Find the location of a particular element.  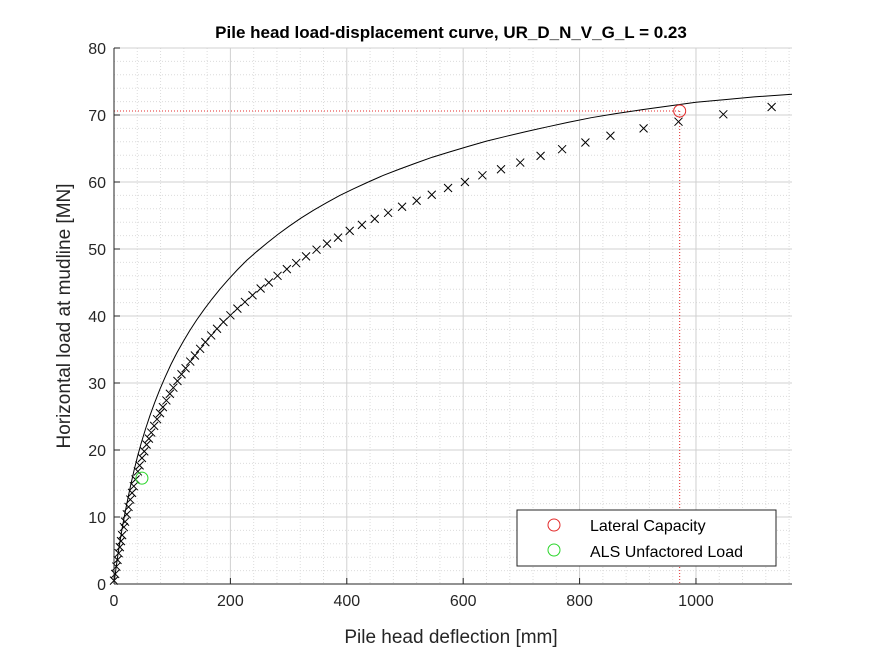

legend-box is located at coordinates (646, 538).